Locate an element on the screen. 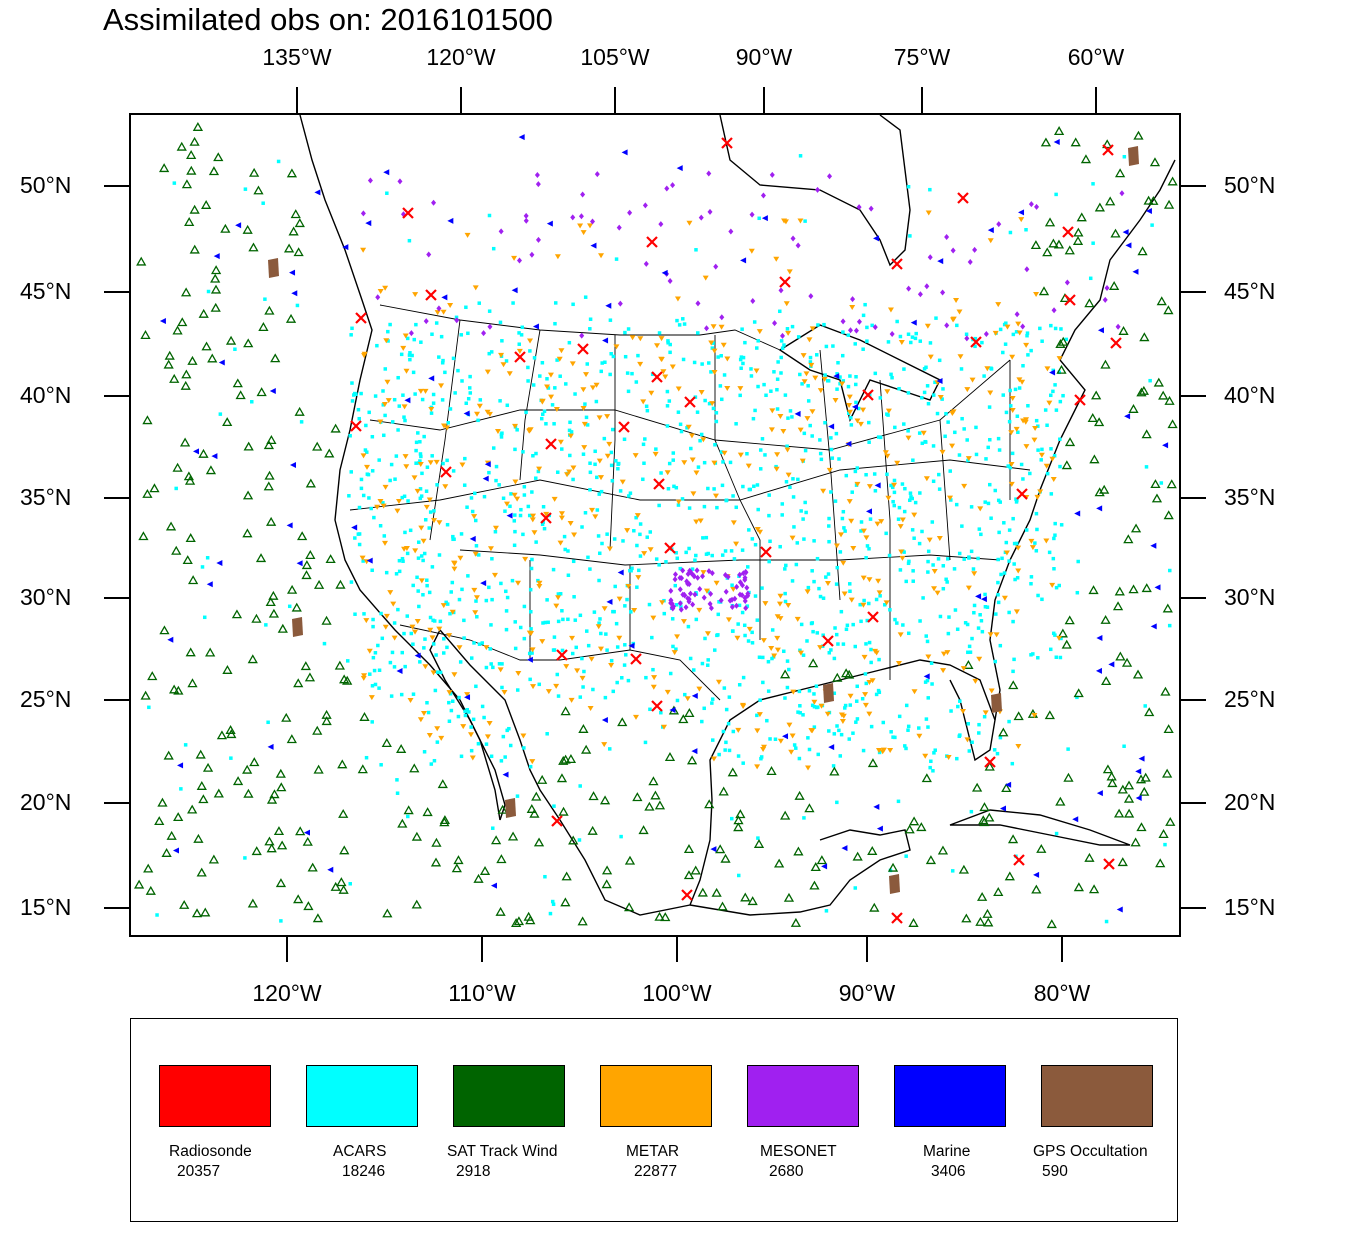 The width and height of the screenshot is (1350, 1250). legend-count: 590 is located at coordinates (1055, 1171).